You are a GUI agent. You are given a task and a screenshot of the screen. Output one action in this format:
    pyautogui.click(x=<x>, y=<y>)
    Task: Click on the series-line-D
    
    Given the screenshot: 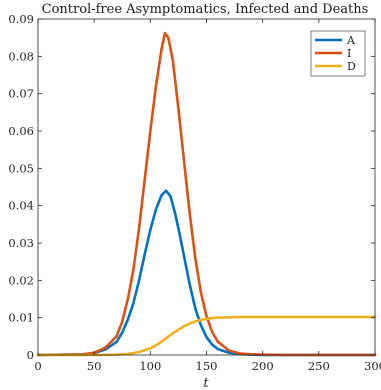 What is the action you would take?
    pyautogui.click(x=206, y=336)
    